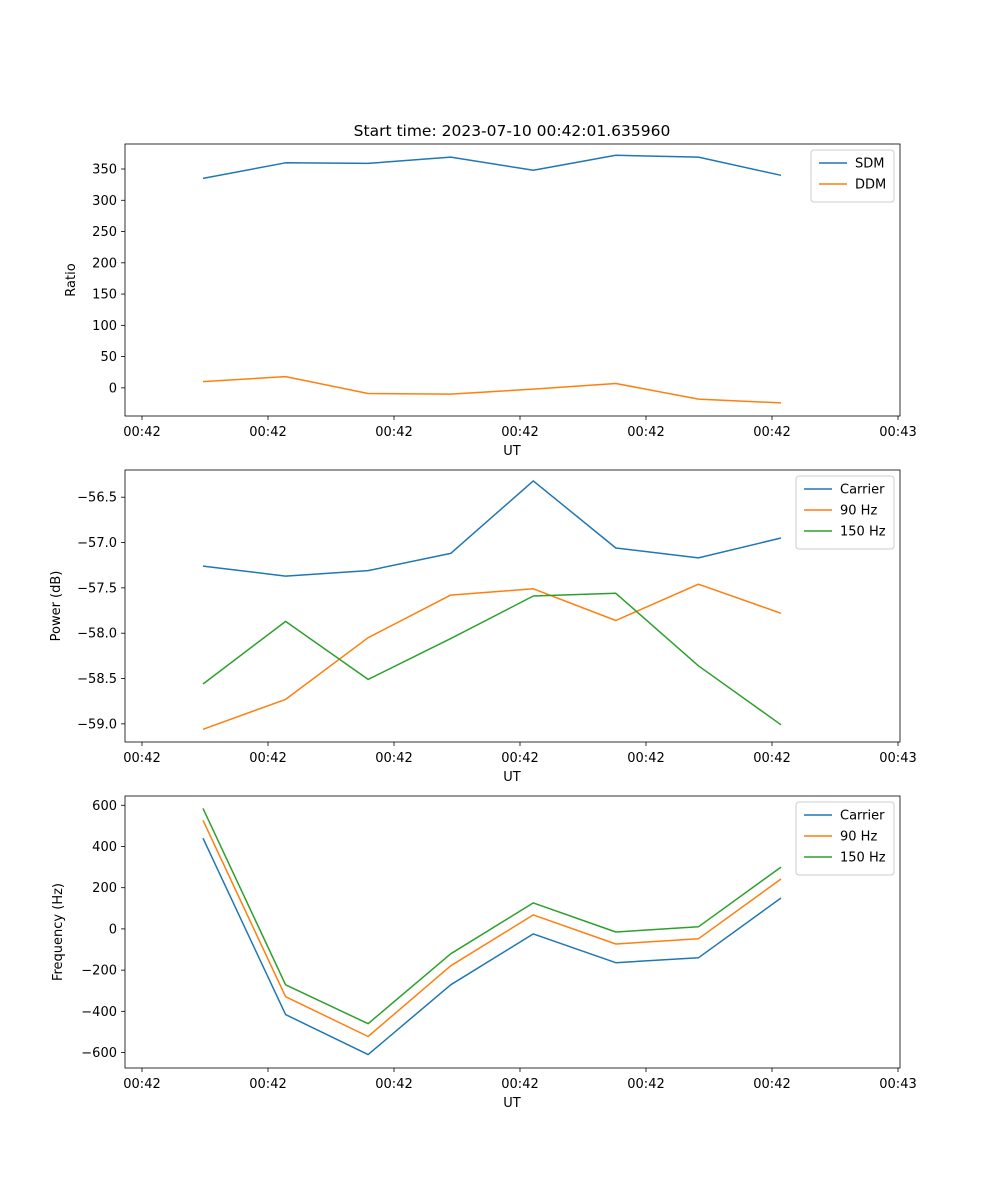 Image resolution: width=1000 pixels, height=1200 pixels. I want to click on y-tick-label: 50, so click(108, 357).